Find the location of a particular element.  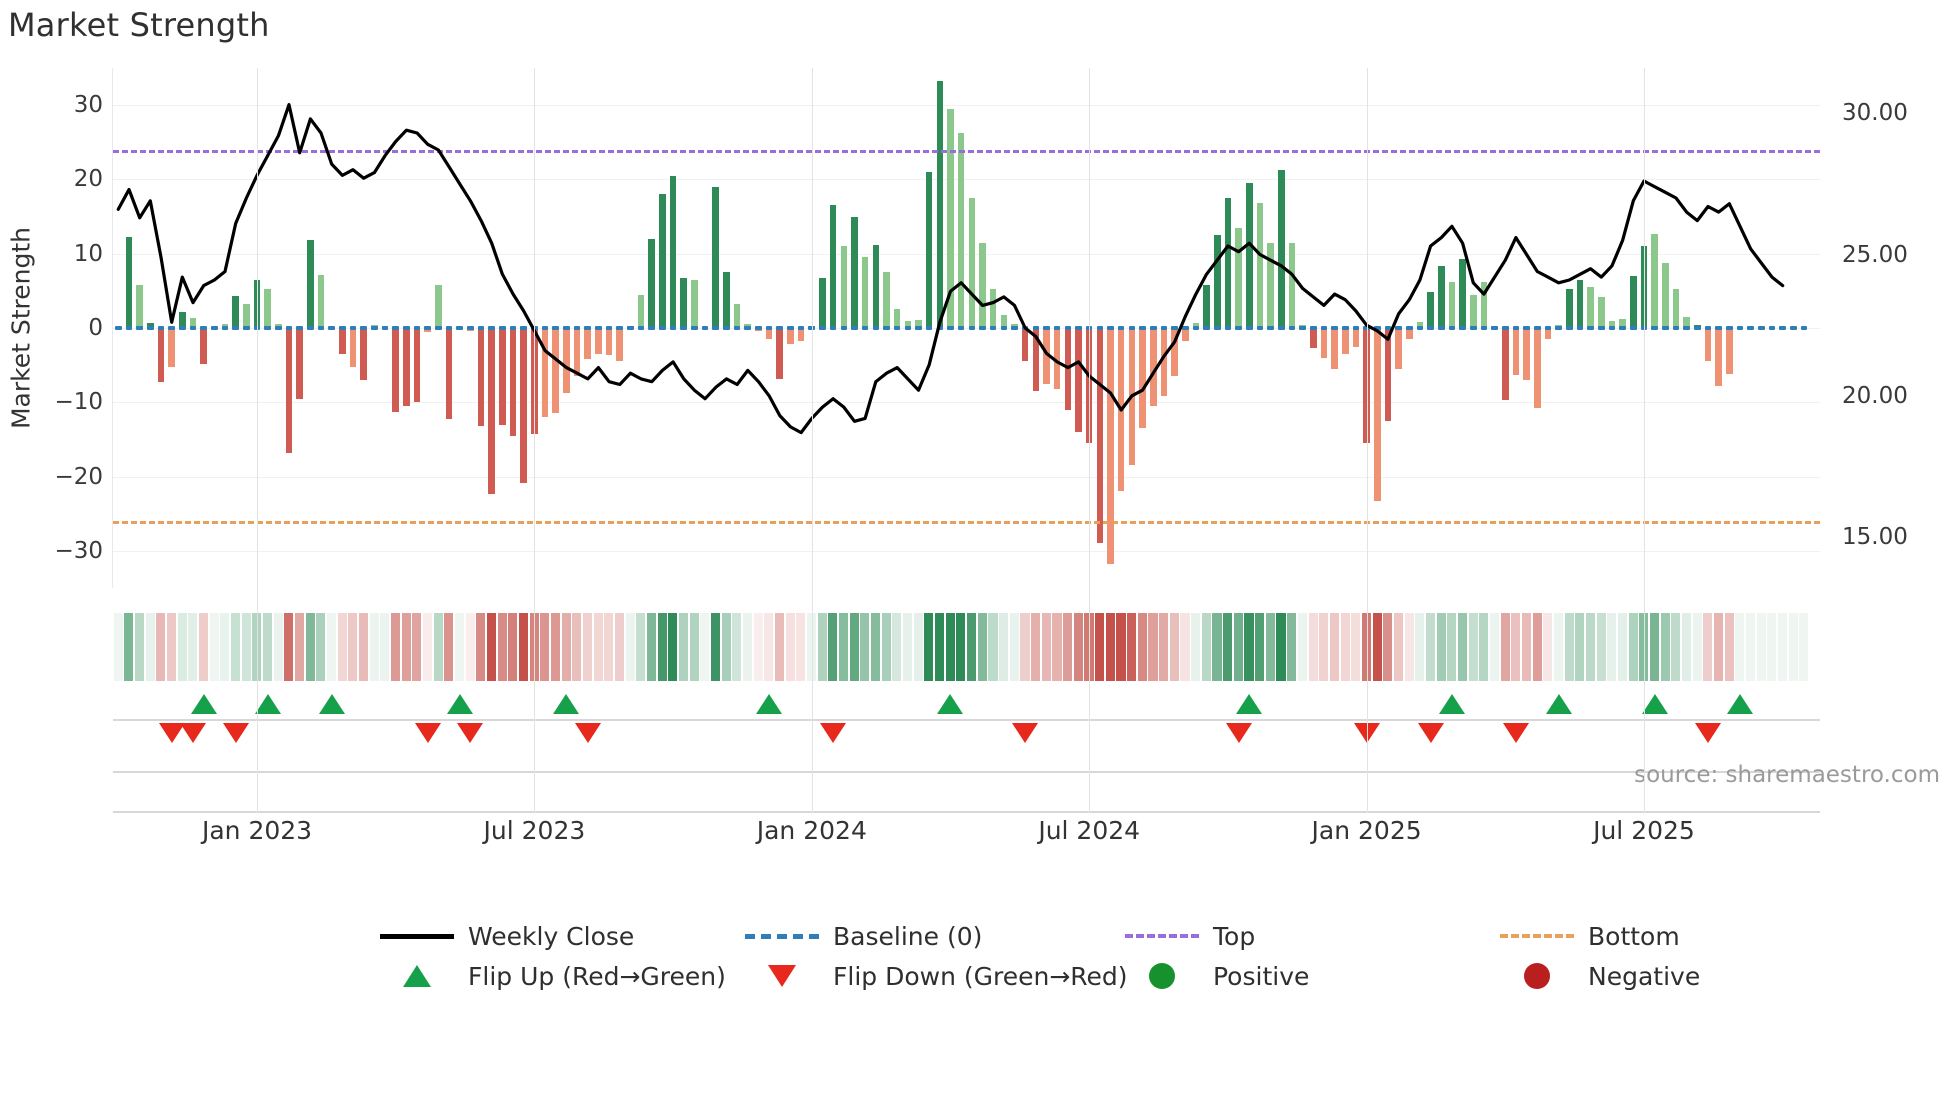

legend-item: Baseline (0) is located at coordinates (863, 936).